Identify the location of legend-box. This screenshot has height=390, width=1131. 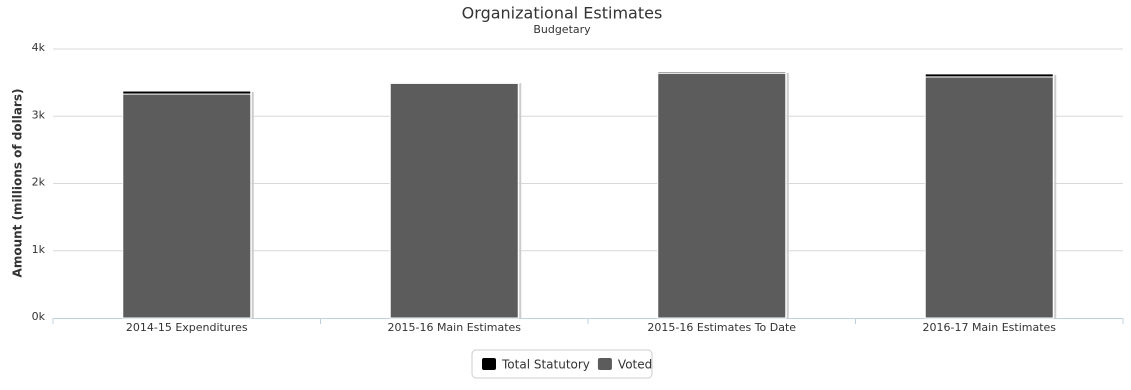
(562, 364).